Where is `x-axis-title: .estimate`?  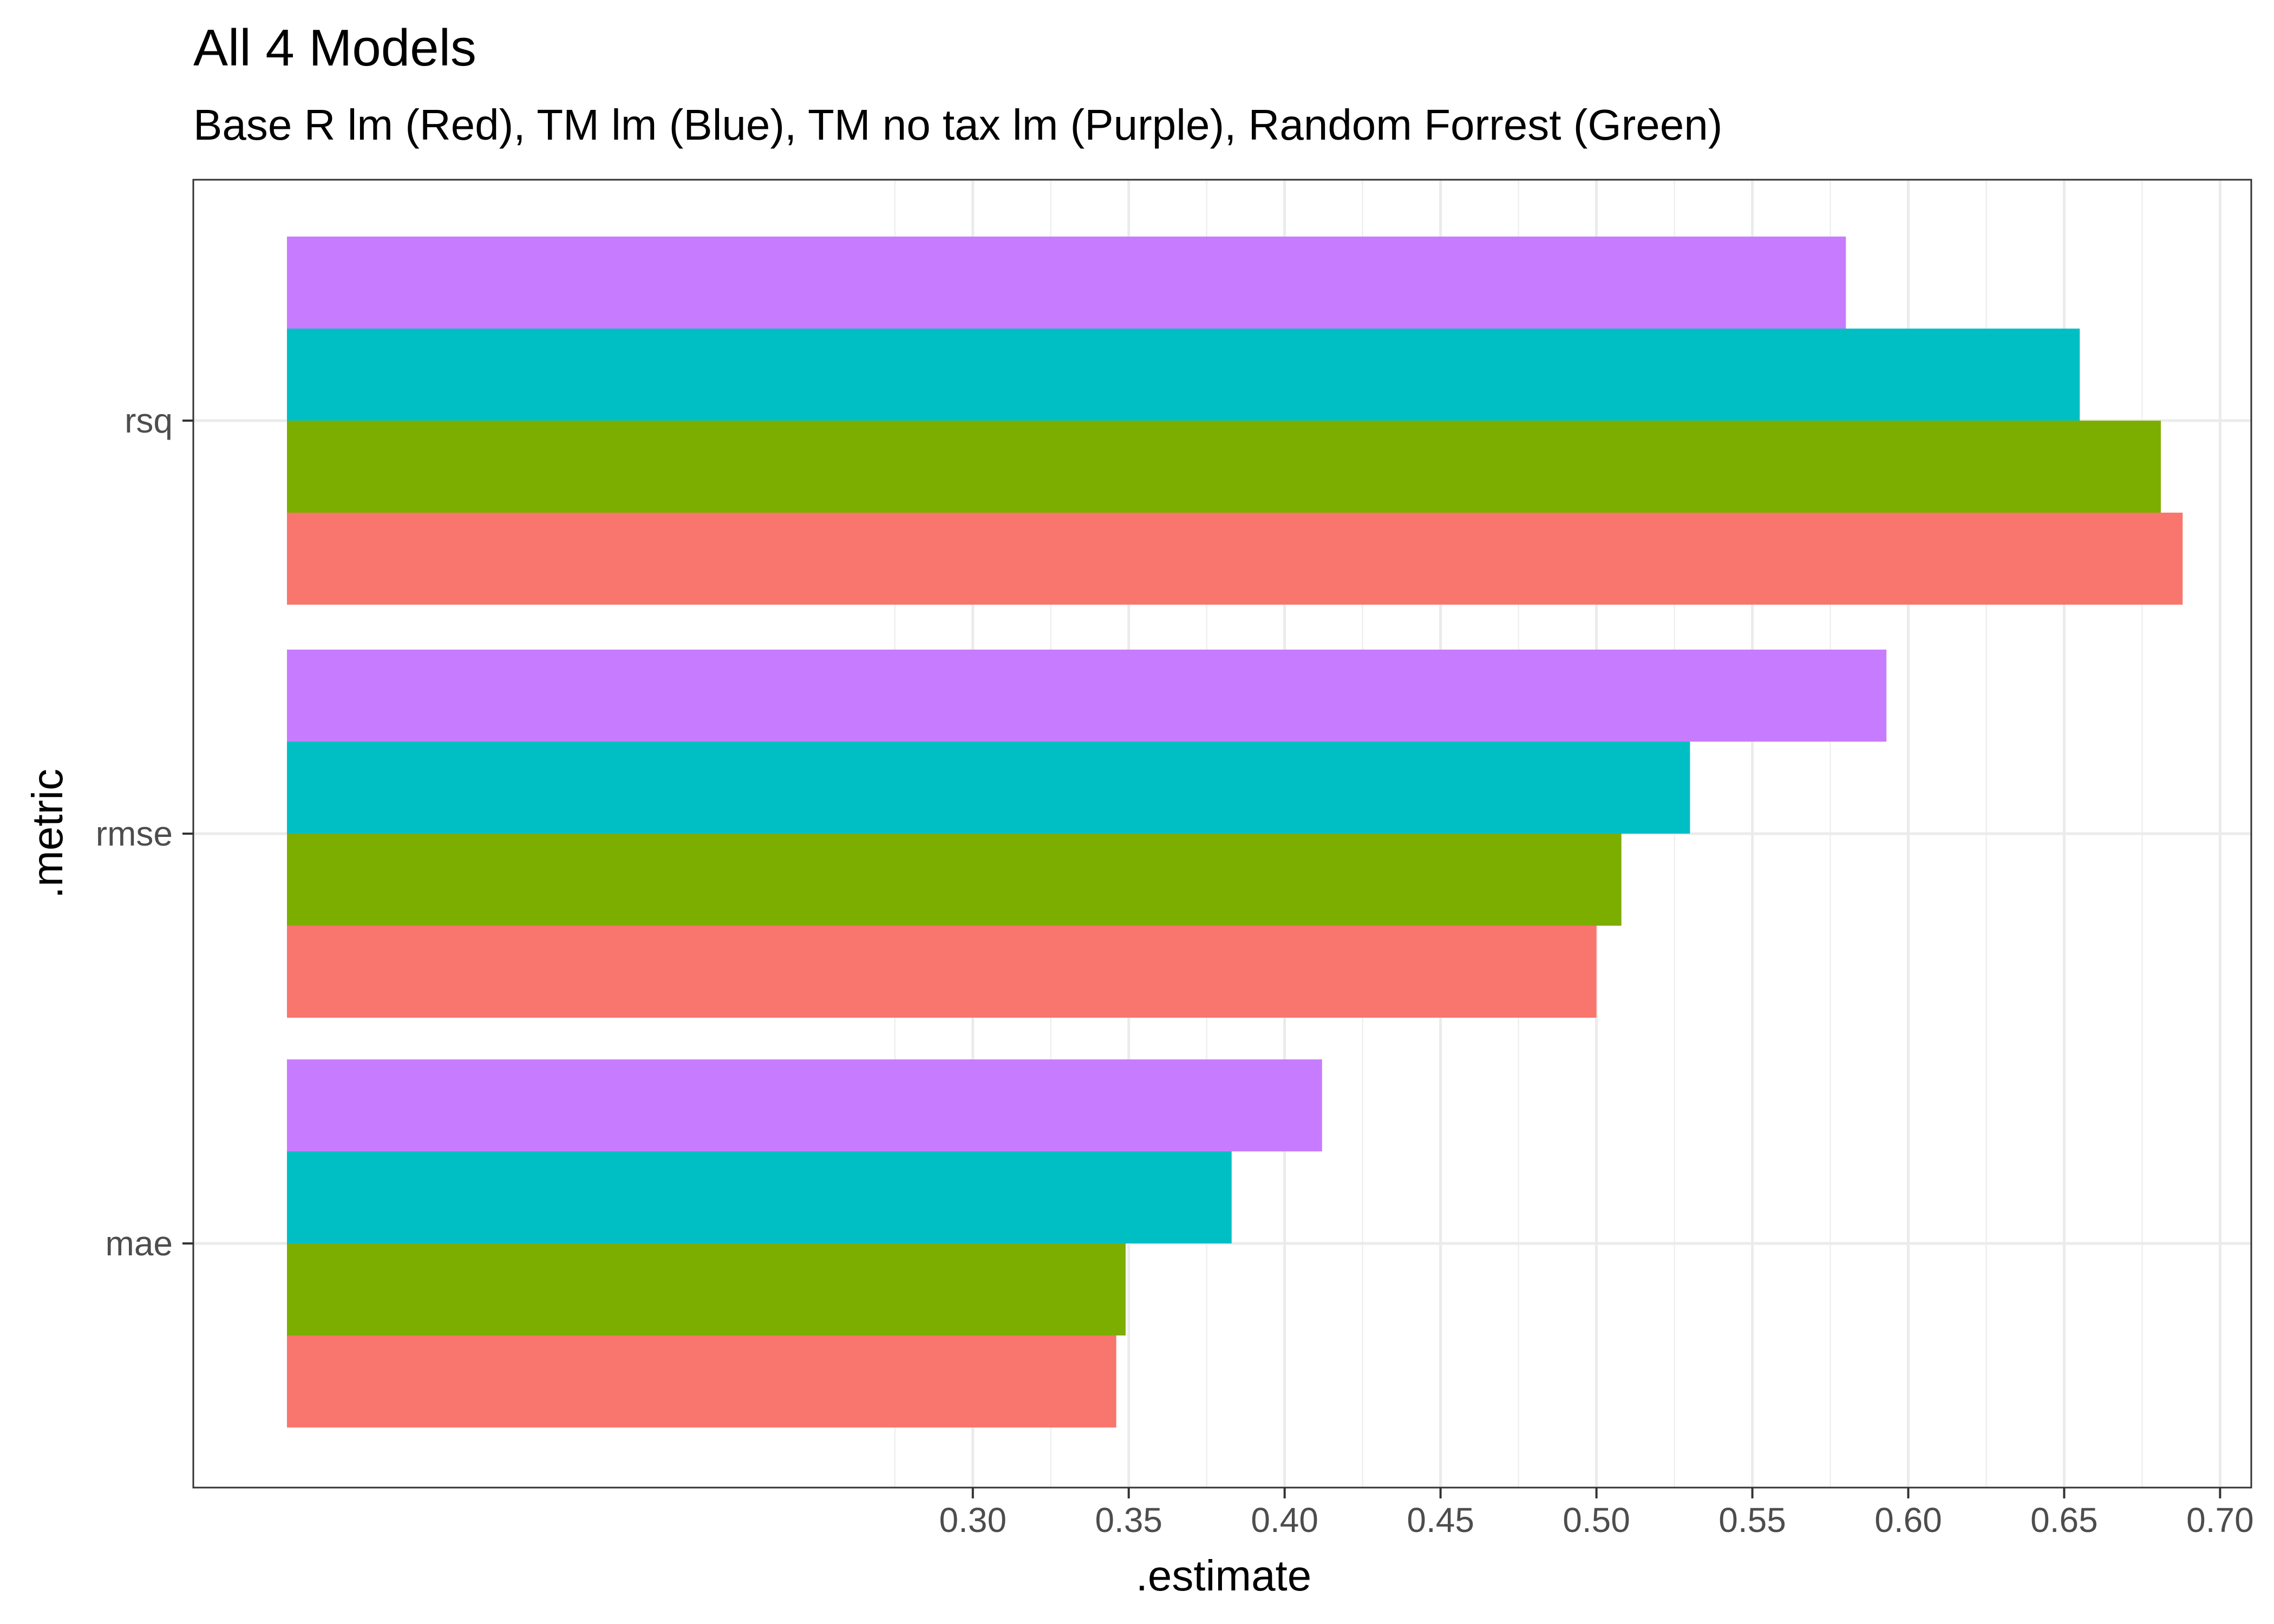
x-axis-title: .estimate is located at coordinates (1224, 1575).